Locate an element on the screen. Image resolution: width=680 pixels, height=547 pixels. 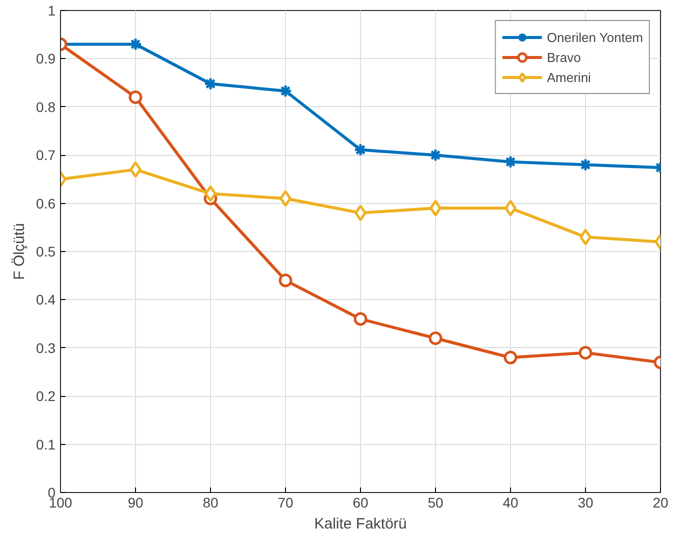
x-tick-label: 40 is located at coordinates (510, 502).